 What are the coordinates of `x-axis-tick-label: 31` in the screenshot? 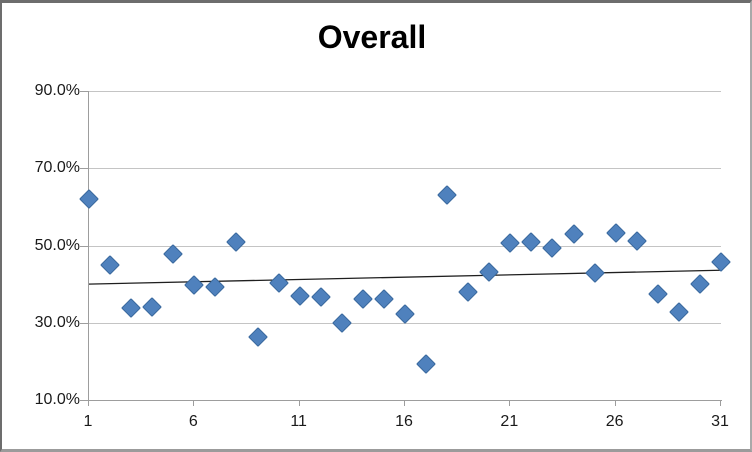 It's located at (720, 421).